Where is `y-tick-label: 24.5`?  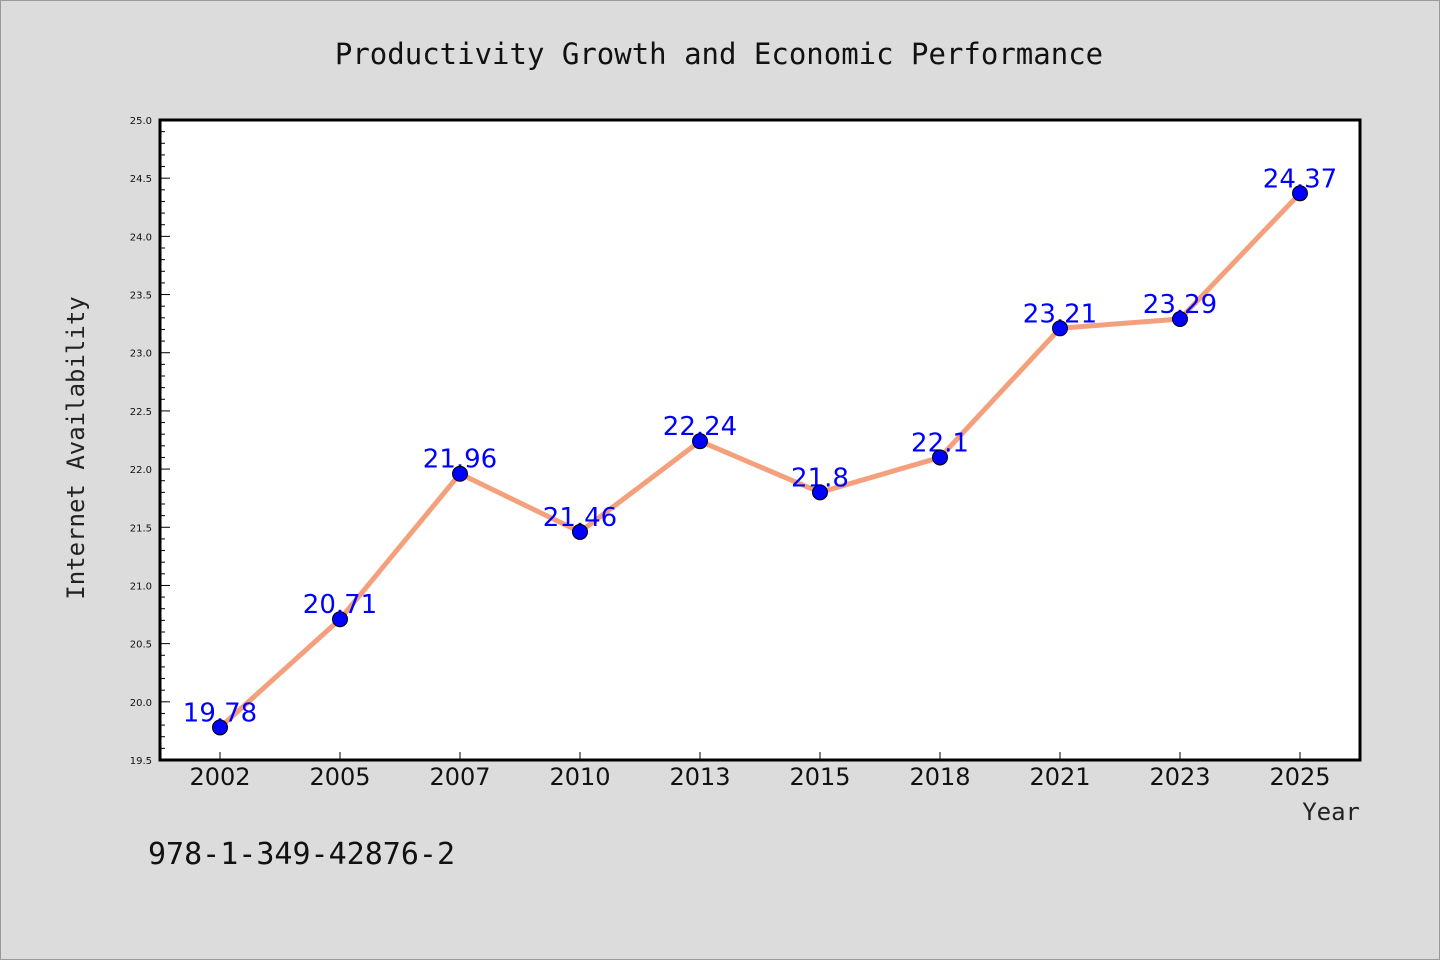
y-tick-label: 24.5 is located at coordinates (141, 179).